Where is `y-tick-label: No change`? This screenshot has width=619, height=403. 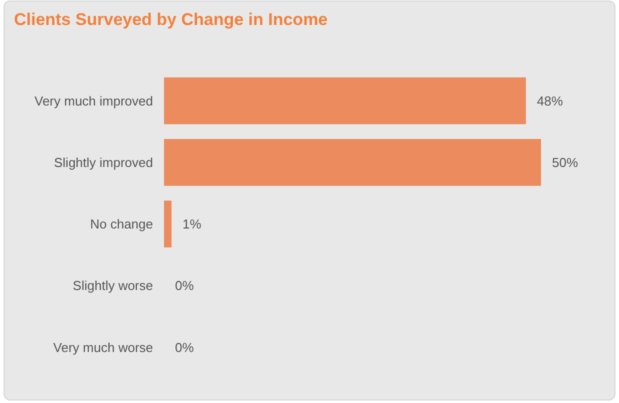
y-tick-label: No change is located at coordinates (121, 224).